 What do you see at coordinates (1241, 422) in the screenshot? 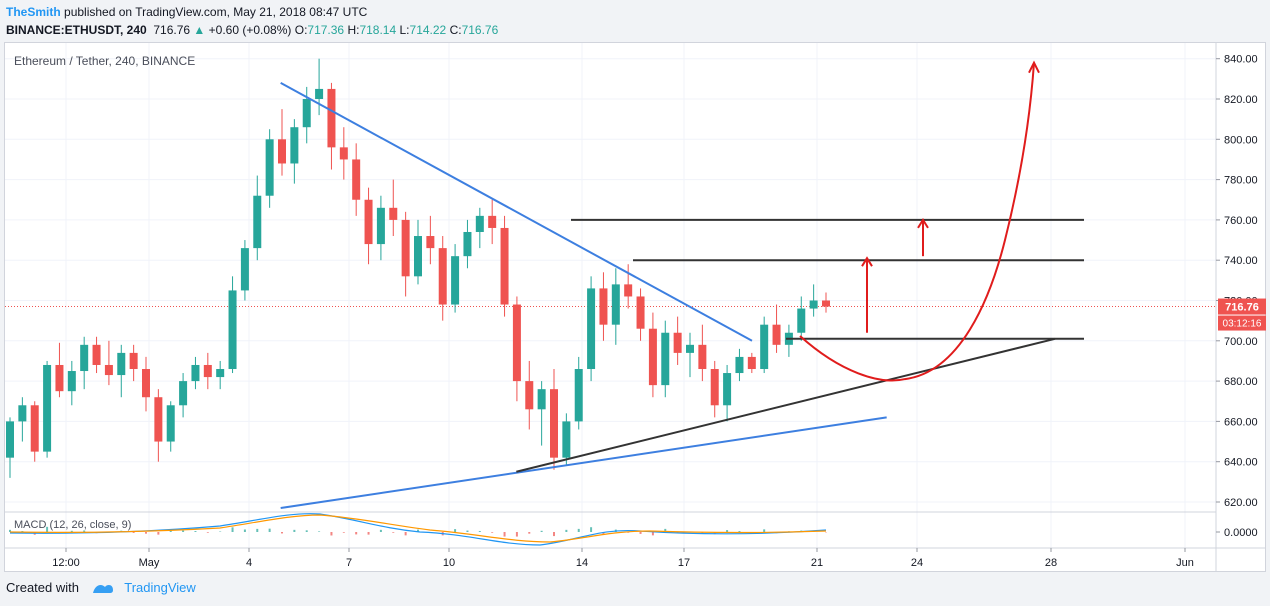
I see `price-axis-label: 660.00` at bounding box center [1241, 422].